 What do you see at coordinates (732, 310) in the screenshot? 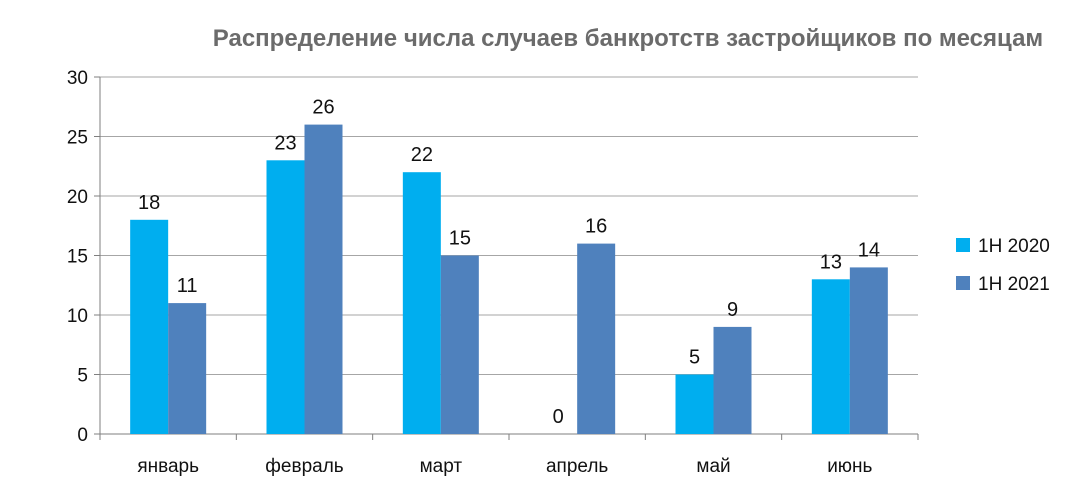
I see `data-label: 9` at bounding box center [732, 310].